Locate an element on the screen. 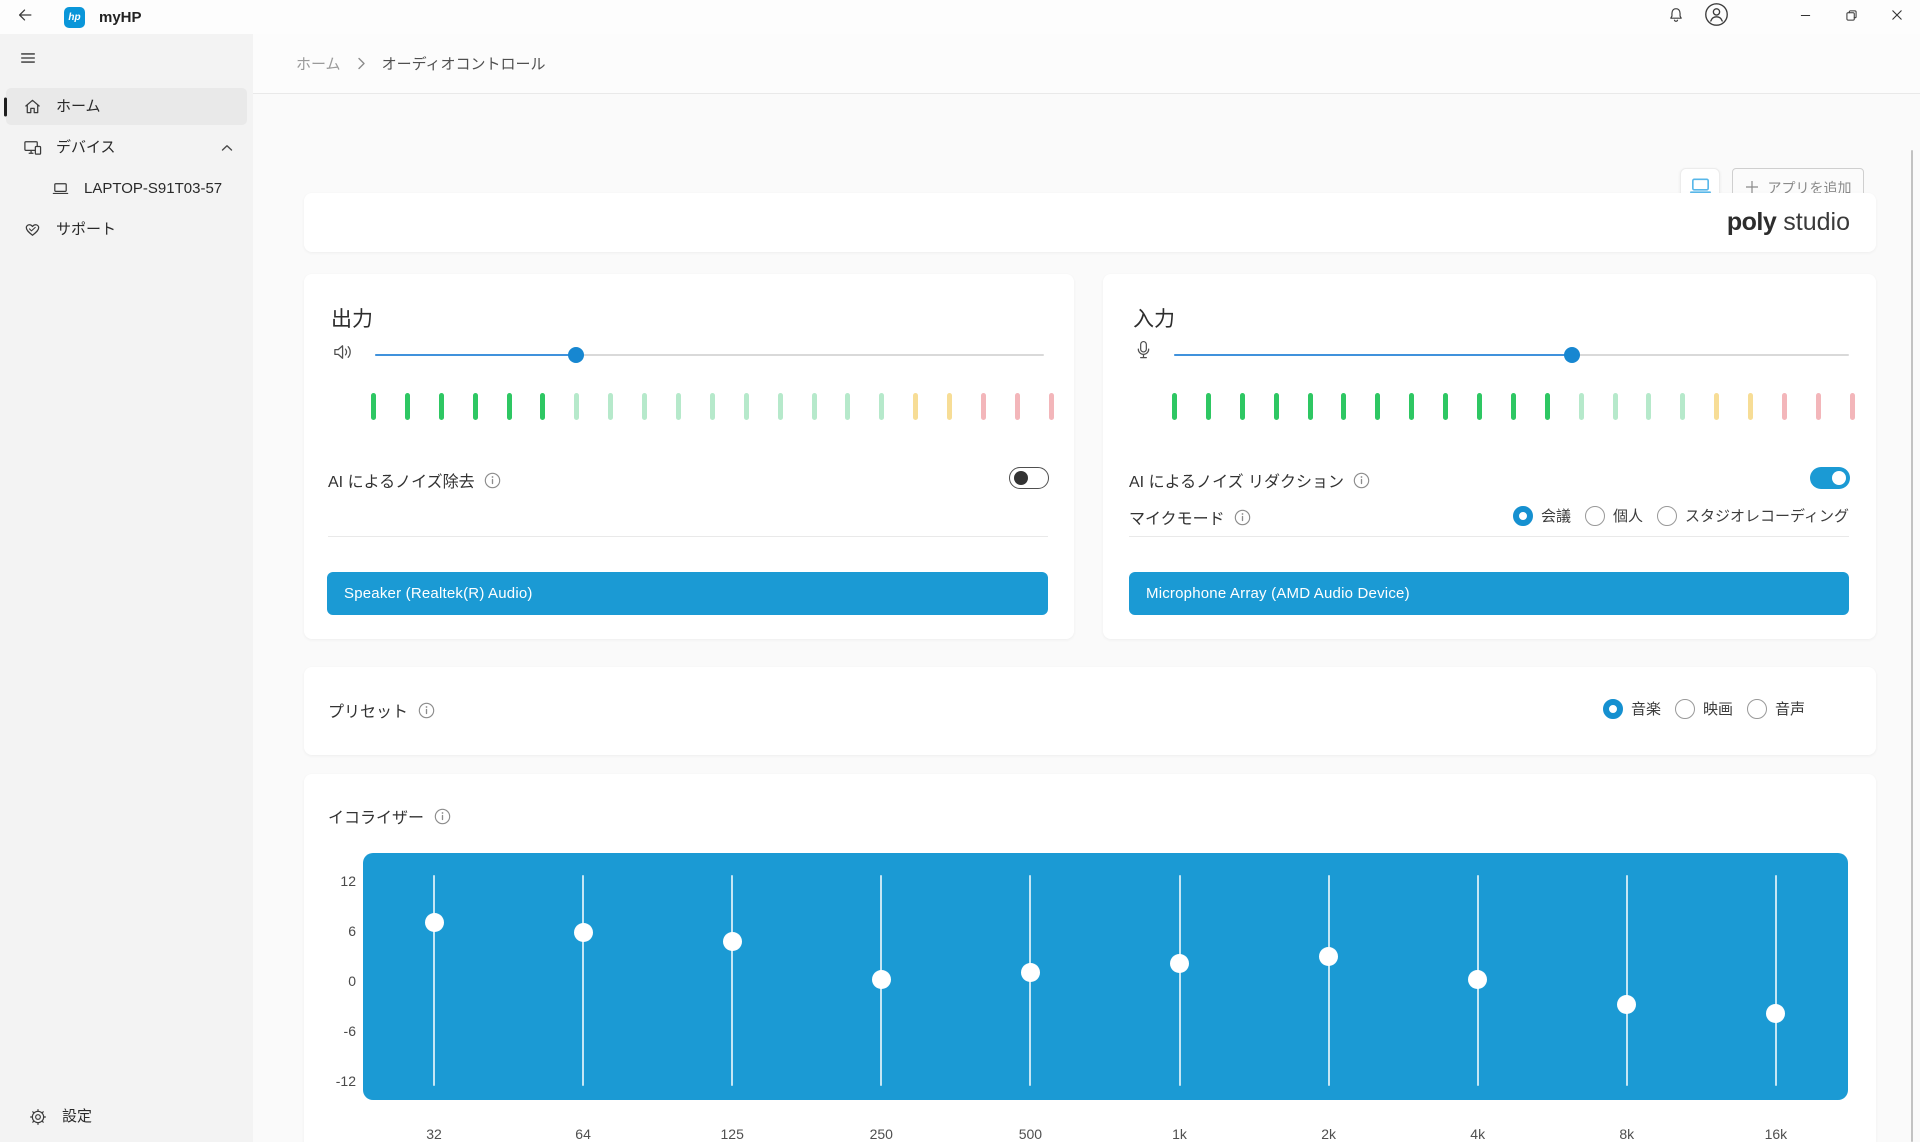  input-volume-fill is located at coordinates (1373, 355).